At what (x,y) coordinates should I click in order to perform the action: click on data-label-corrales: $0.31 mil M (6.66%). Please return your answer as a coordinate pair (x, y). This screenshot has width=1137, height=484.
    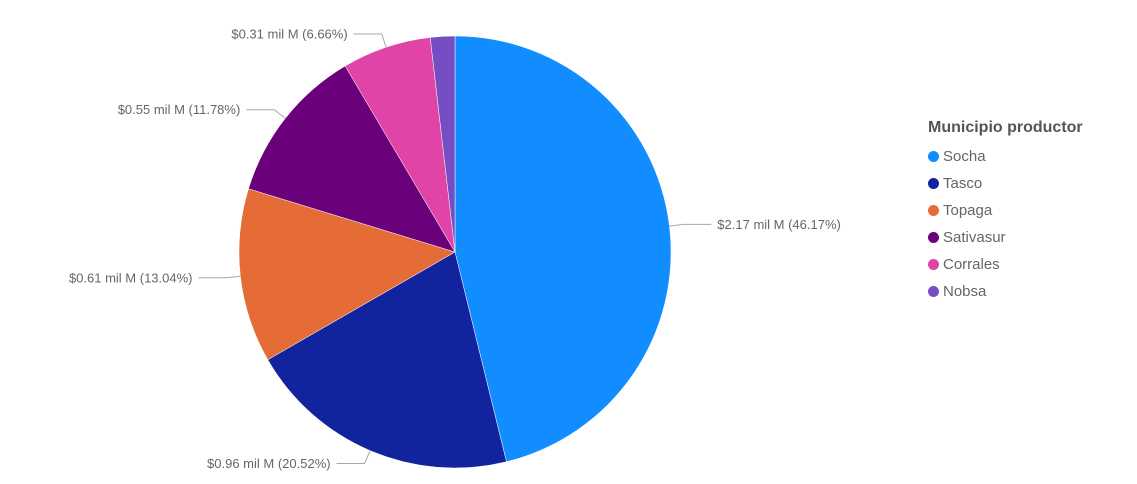
    Looking at the image, I should click on (289, 34).